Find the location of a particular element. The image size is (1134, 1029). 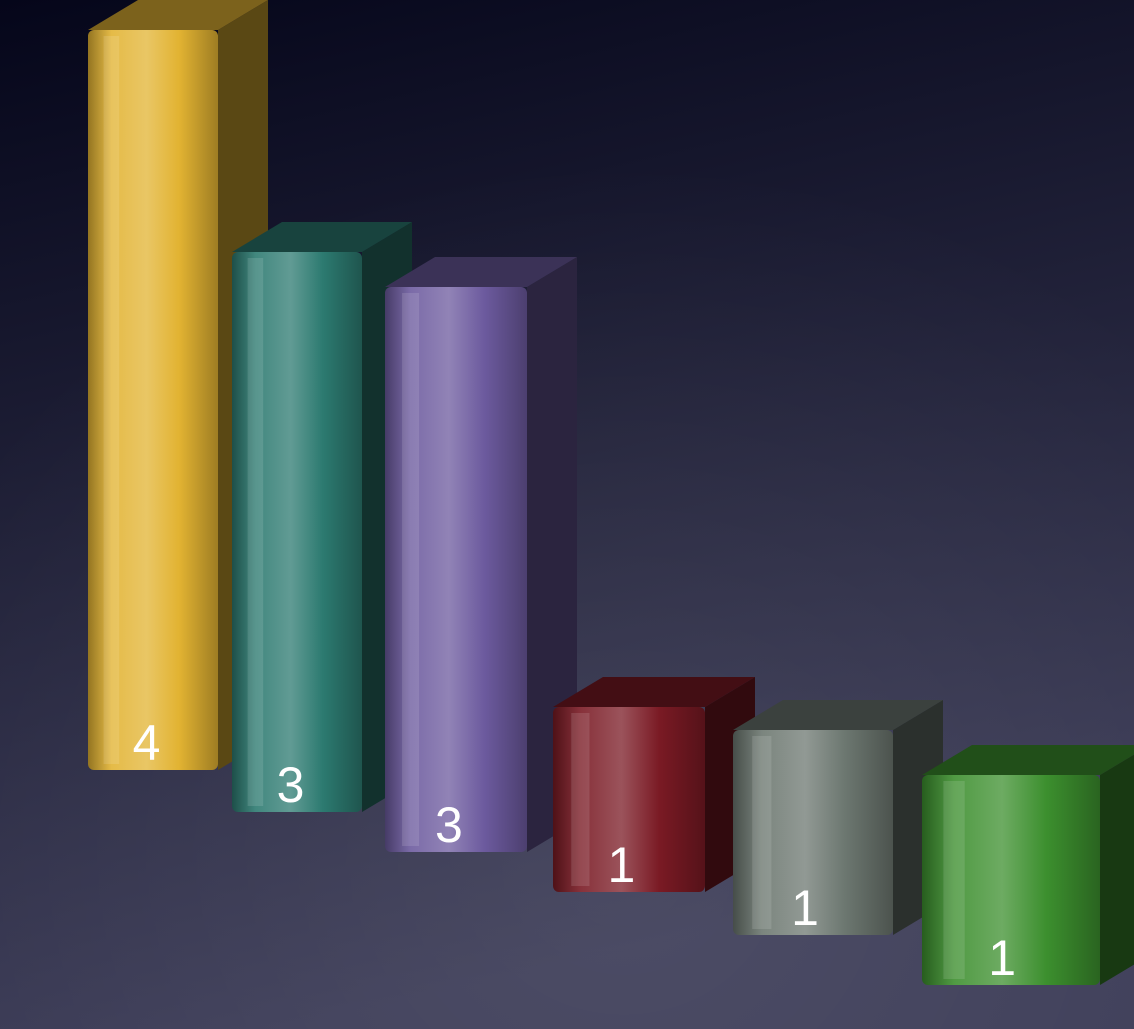

bar-side-face is located at coordinates (1117, 869).